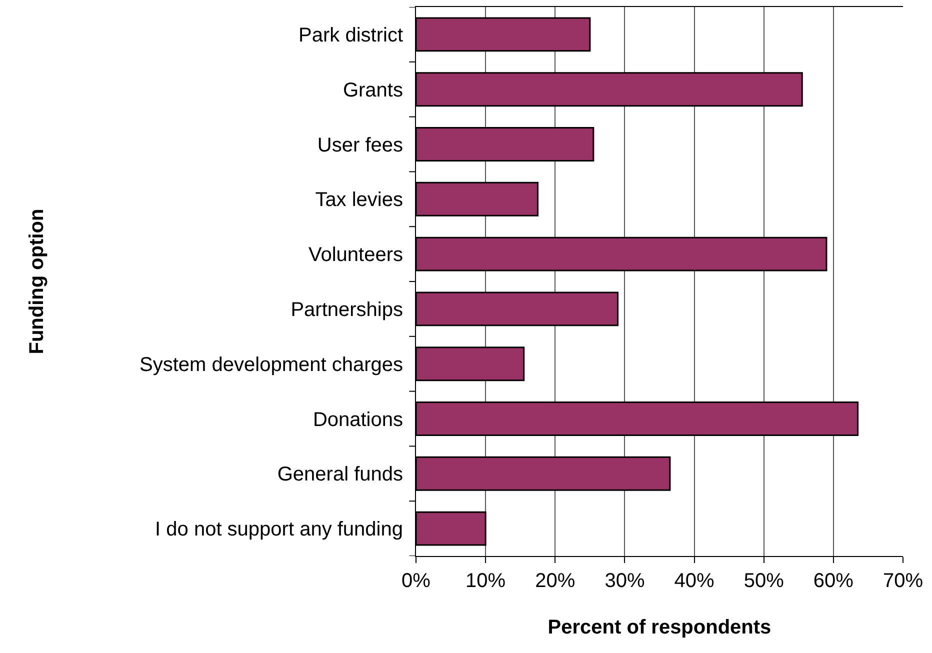 The width and height of the screenshot is (932, 653). Describe the element at coordinates (360, 145) in the screenshot. I see `y-tick-label: User fees` at that location.